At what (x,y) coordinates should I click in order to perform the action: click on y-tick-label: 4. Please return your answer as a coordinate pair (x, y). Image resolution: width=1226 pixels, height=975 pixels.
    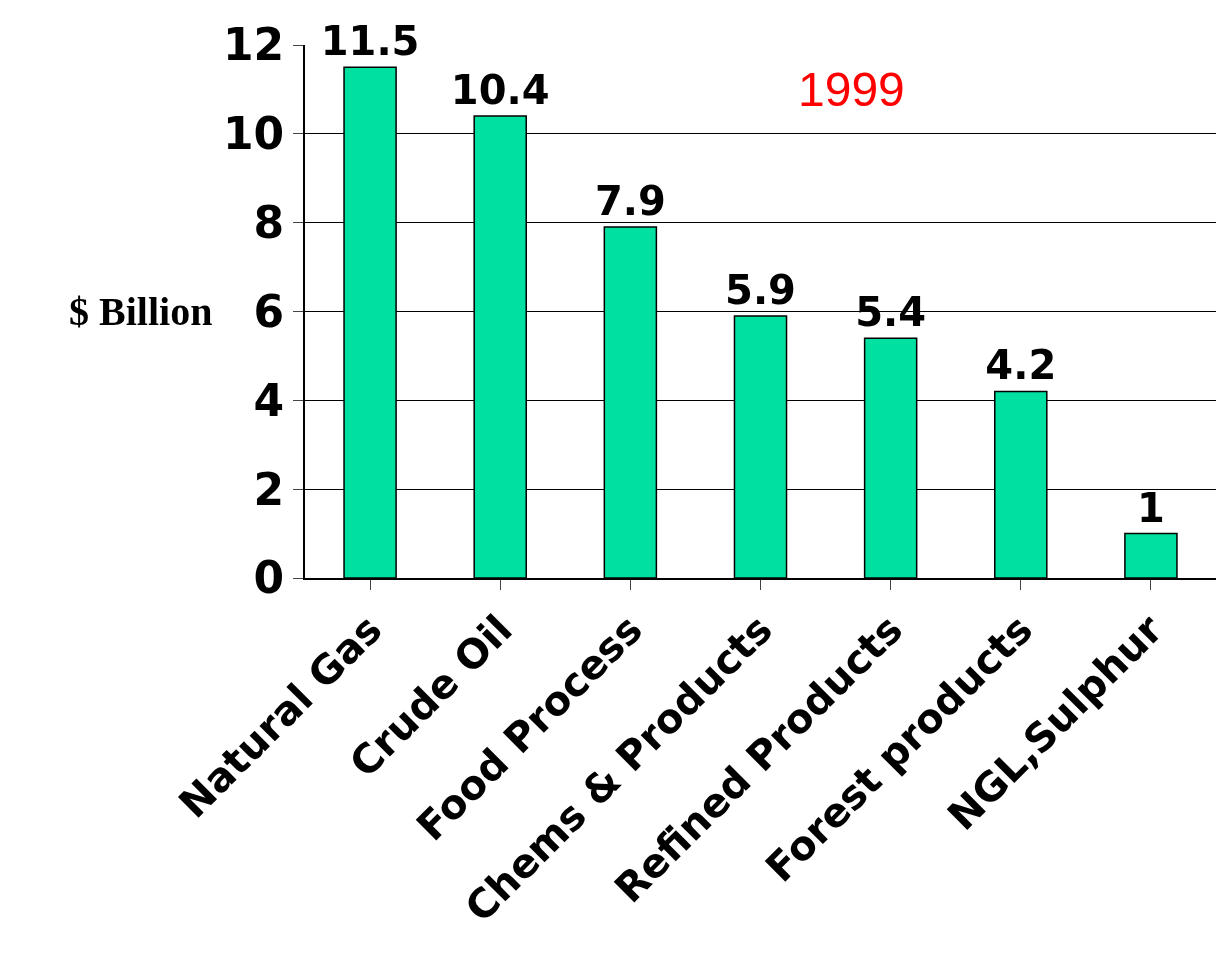
    Looking at the image, I should click on (269, 400).